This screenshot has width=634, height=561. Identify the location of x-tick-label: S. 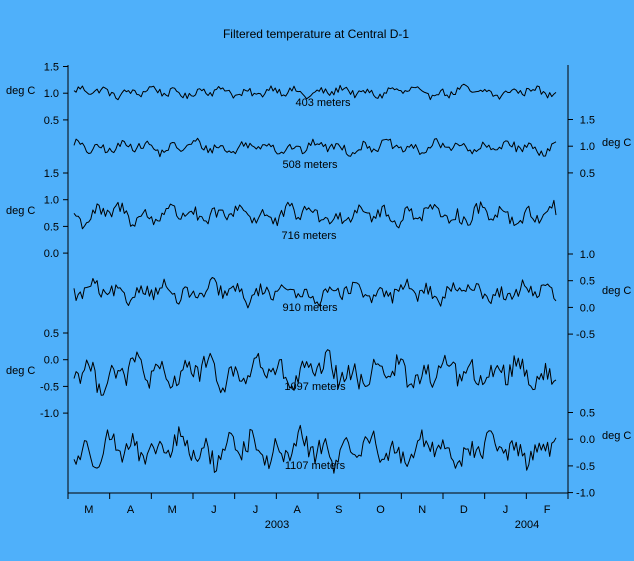
(338, 510).